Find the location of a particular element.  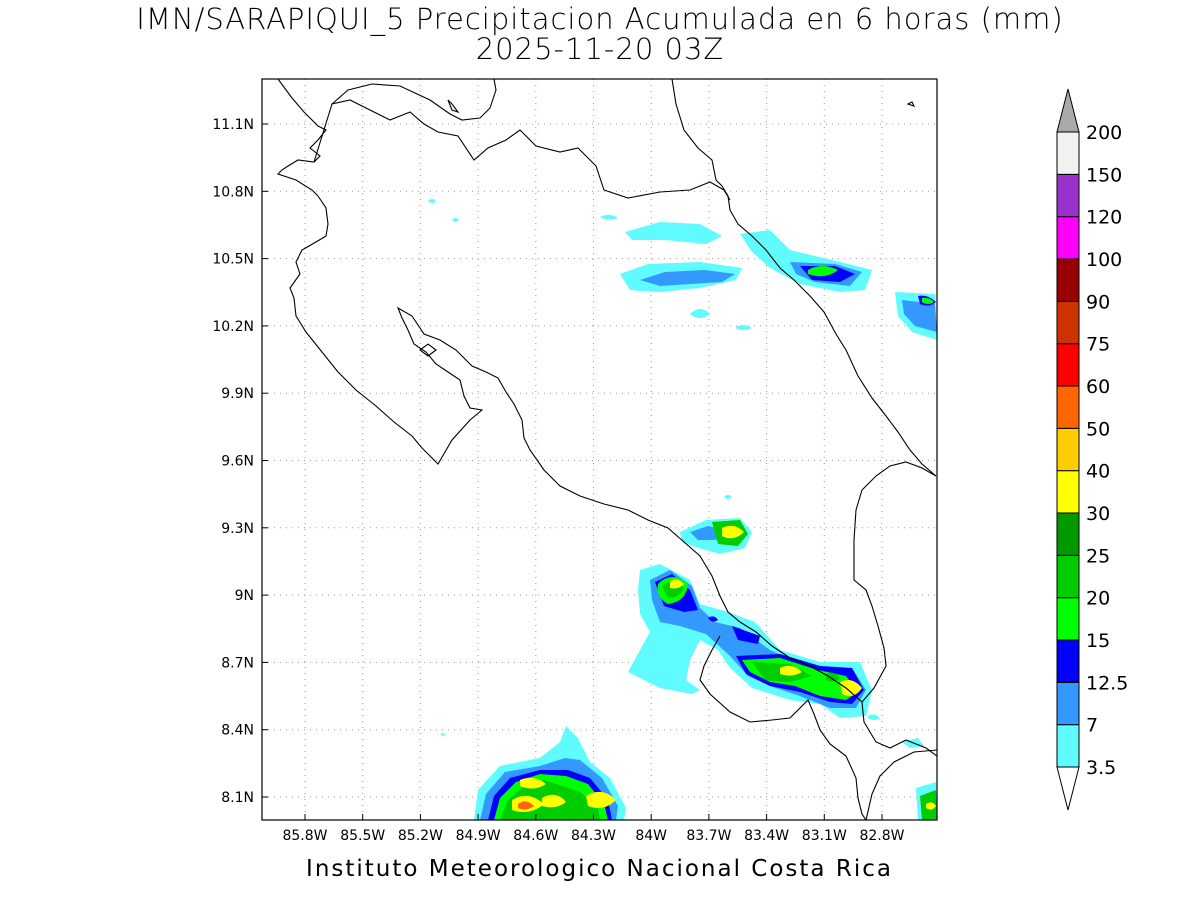

colorbar-label: 100 is located at coordinates (1104, 260).